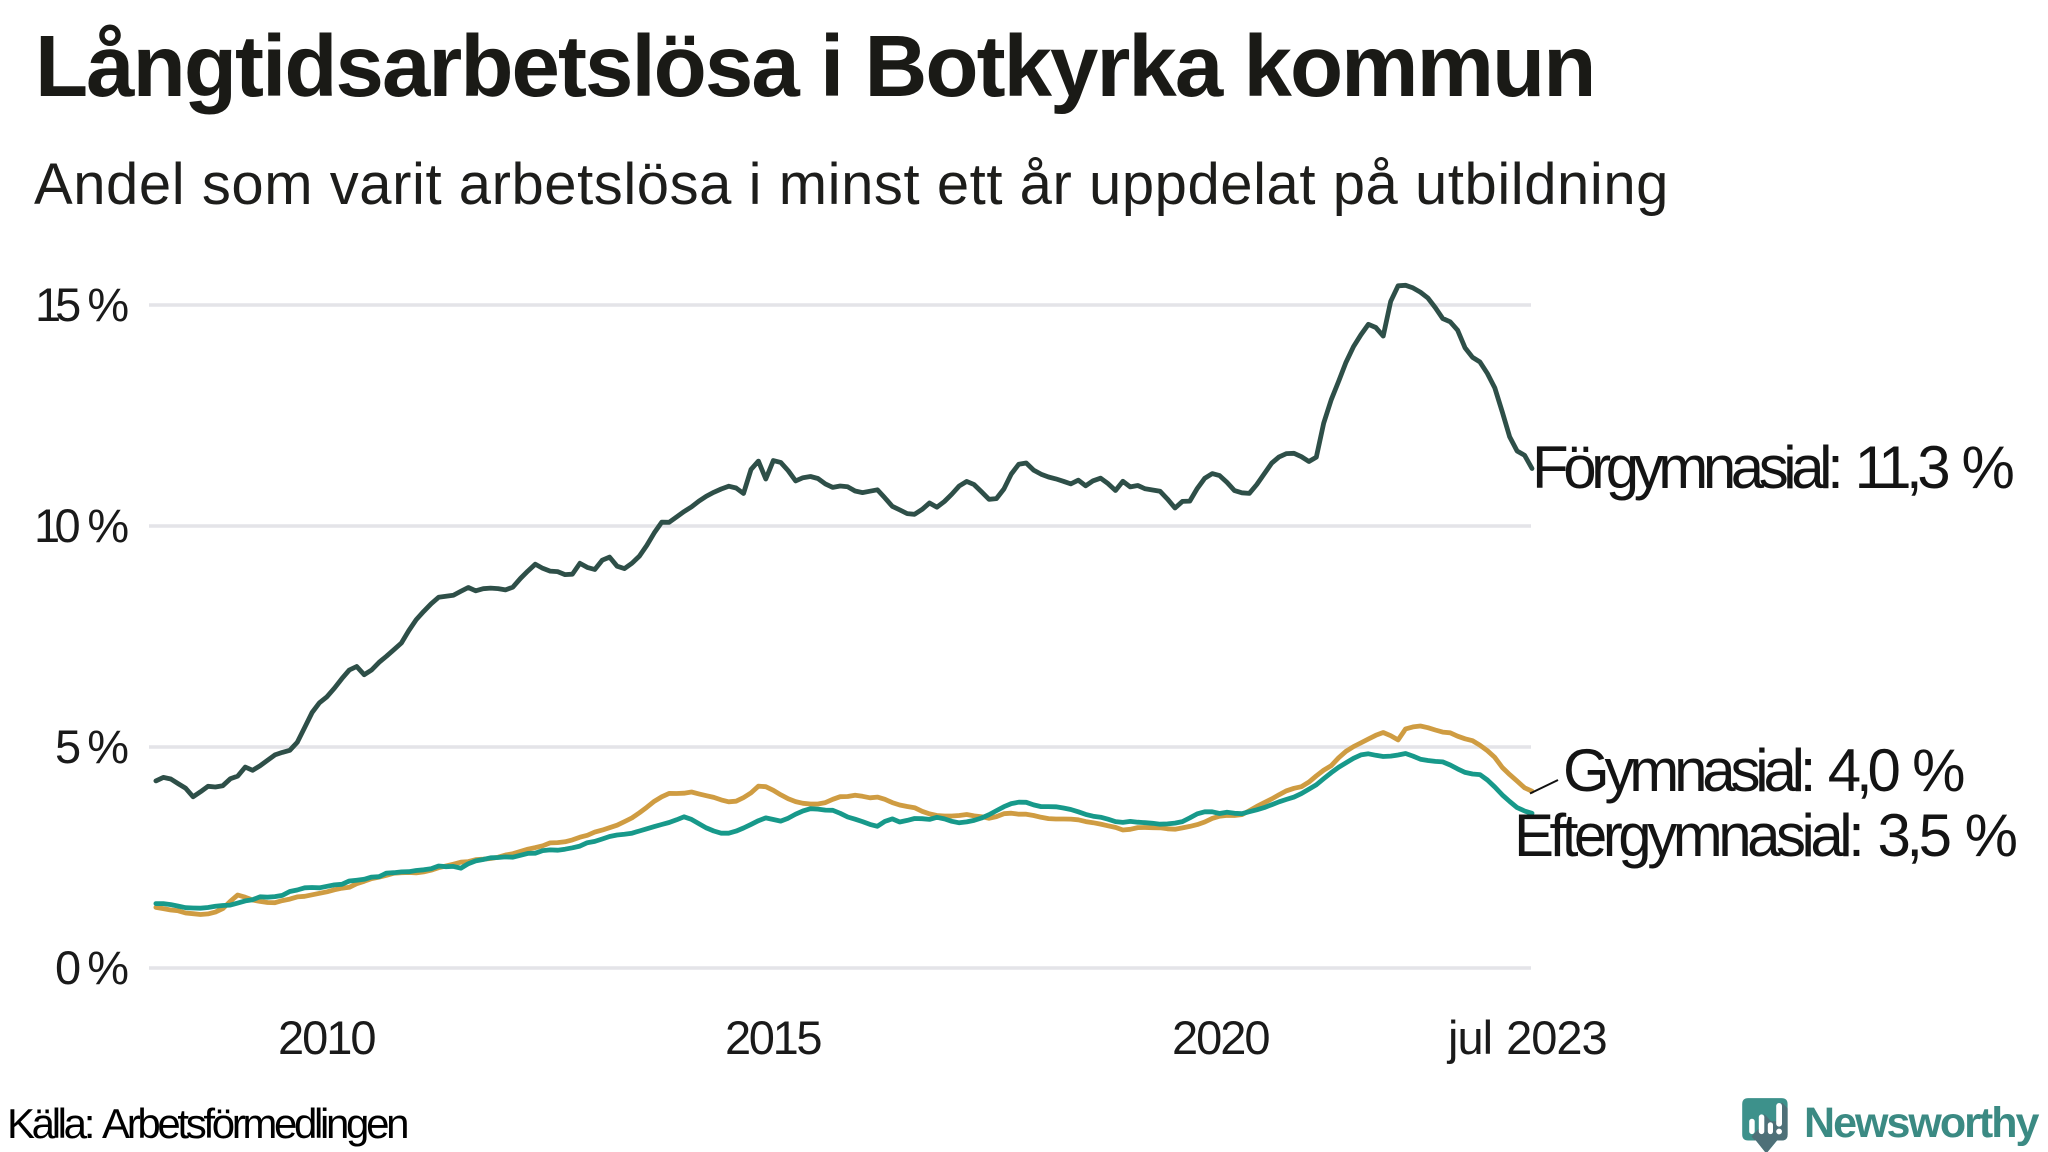 The width and height of the screenshot is (2048, 1152). What do you see at coordinates (1220, 1037) in the screenshot?
I see `svg-text: 2020` at bounding box center [1220, 1037].